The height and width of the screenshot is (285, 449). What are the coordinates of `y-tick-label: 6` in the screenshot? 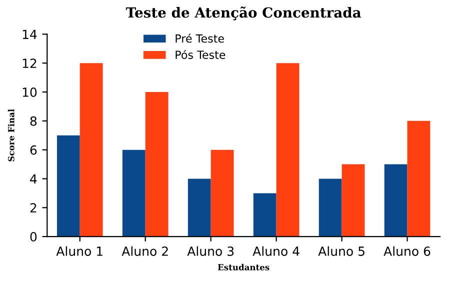 It's located at (33, 150).